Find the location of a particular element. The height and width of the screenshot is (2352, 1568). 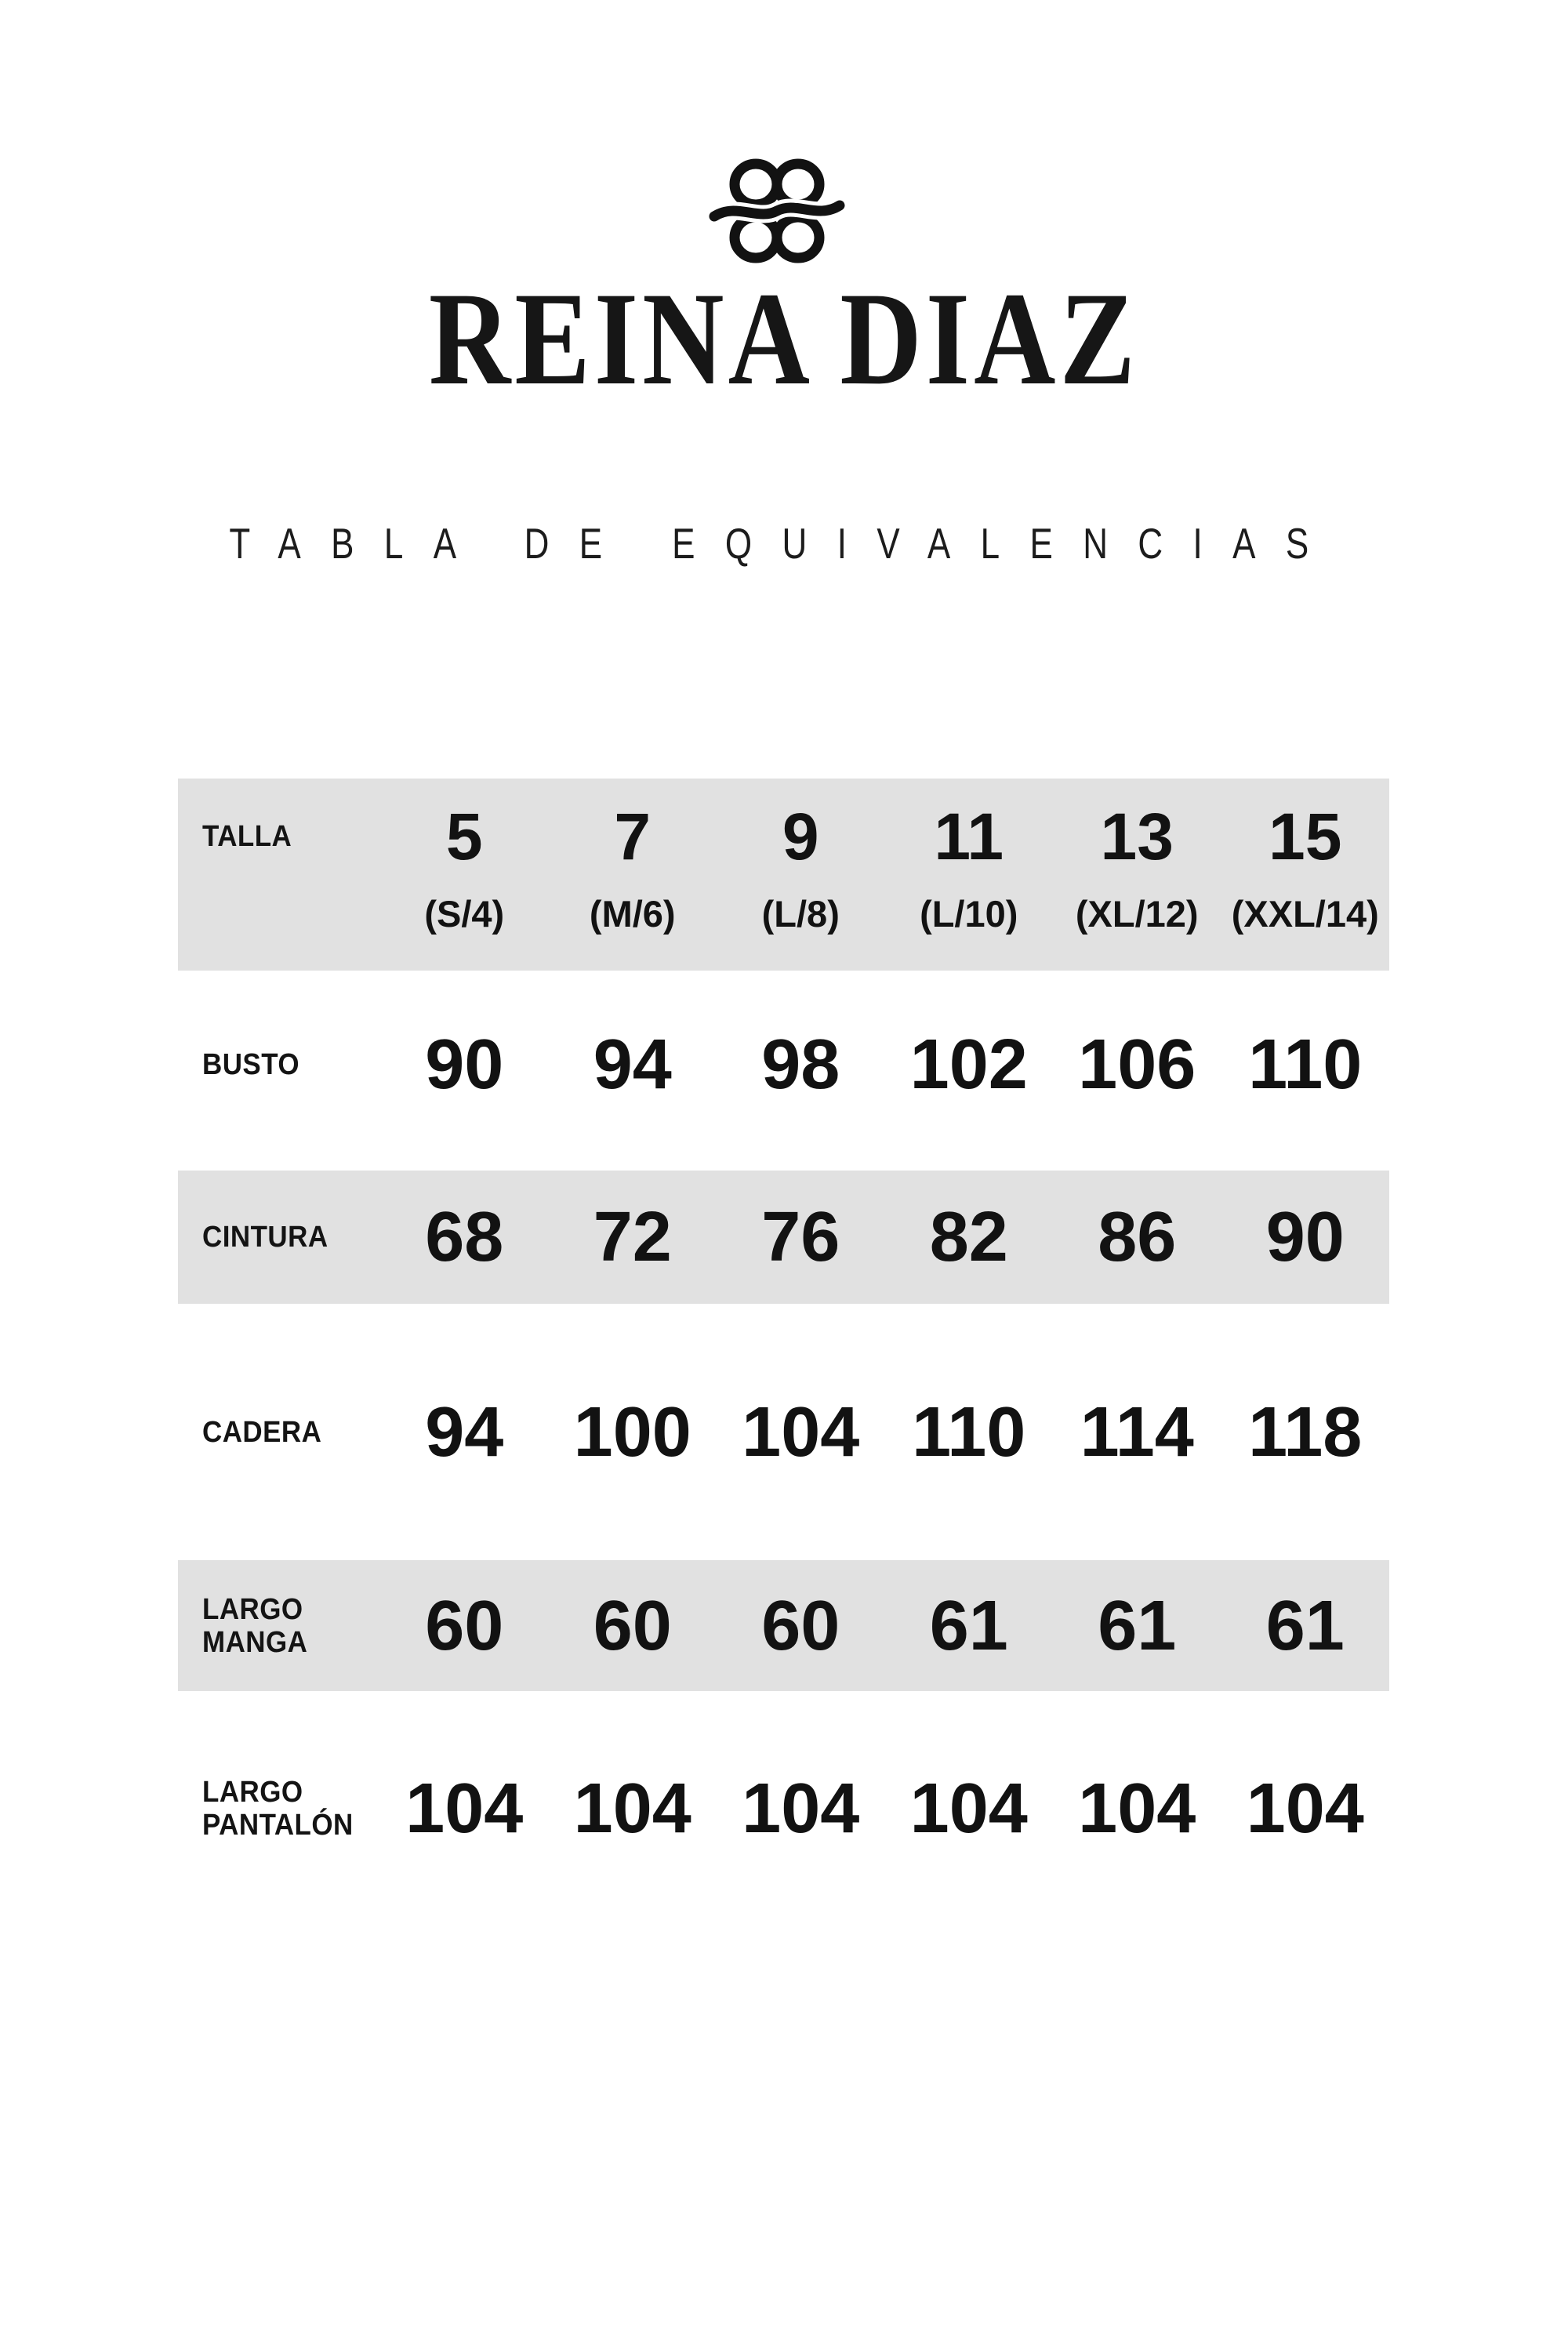

measure-value: 102 is located at coordinates (970, 1064).